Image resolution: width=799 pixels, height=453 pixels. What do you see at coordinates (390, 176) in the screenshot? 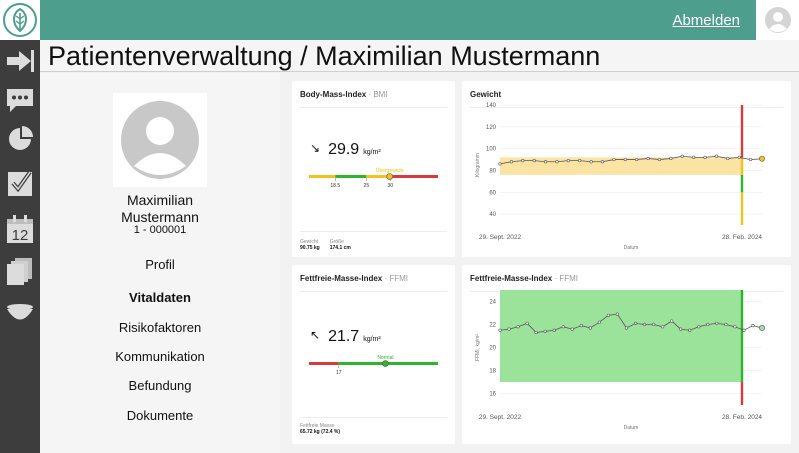
I see `bmi-scale-value-marker` at bounding box center [390, 176].